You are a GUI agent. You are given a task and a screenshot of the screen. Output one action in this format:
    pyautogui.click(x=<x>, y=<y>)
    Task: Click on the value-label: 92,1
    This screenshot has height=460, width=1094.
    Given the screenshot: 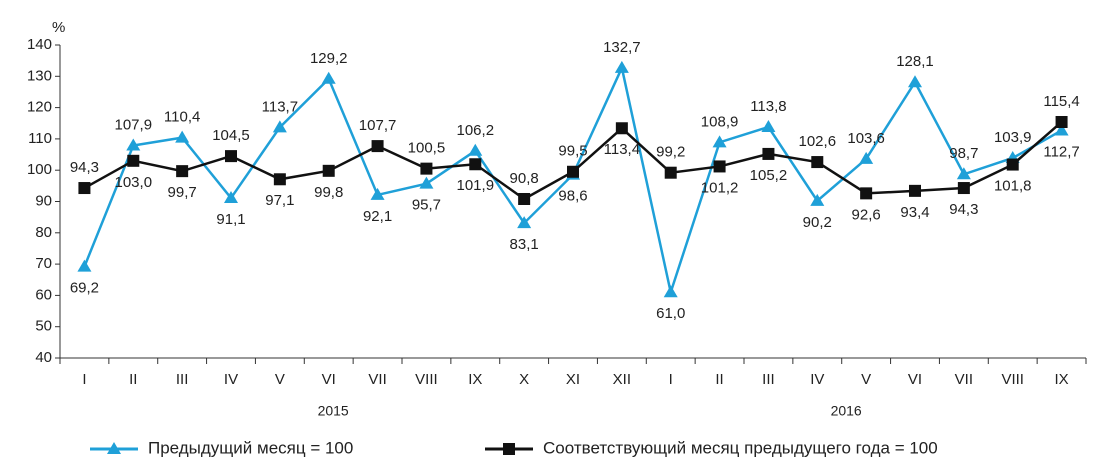 What is the action you would take?
    pyautogui.click(x=377, y=216)
    